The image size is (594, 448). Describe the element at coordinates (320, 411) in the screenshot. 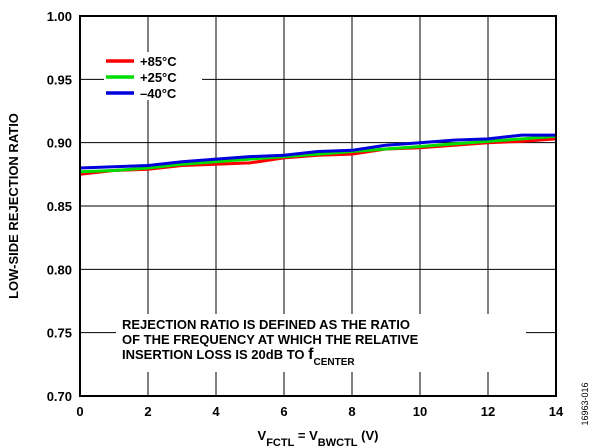

I see `x-tick-labels: 0 2 4 6 8 10 12 14` at that location.